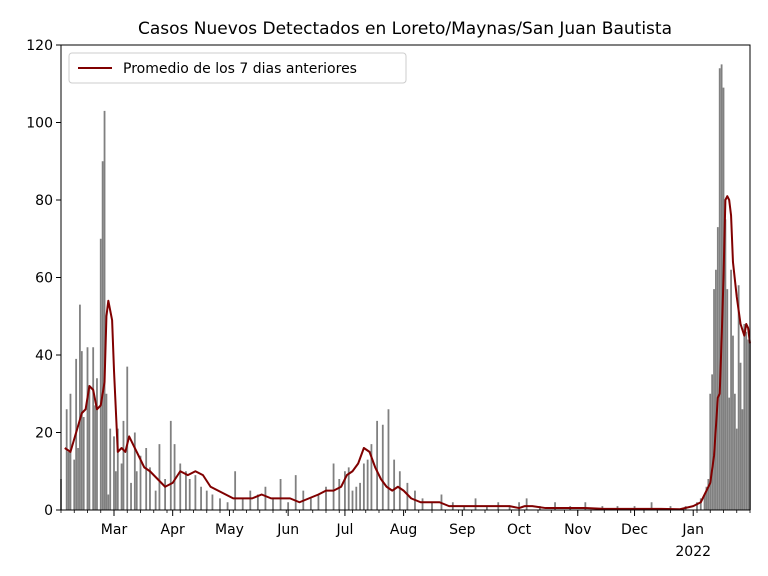  Describe the element at coordinates (173, 530) in the screenshot. I see `x-tick-label: Apr` at that location.